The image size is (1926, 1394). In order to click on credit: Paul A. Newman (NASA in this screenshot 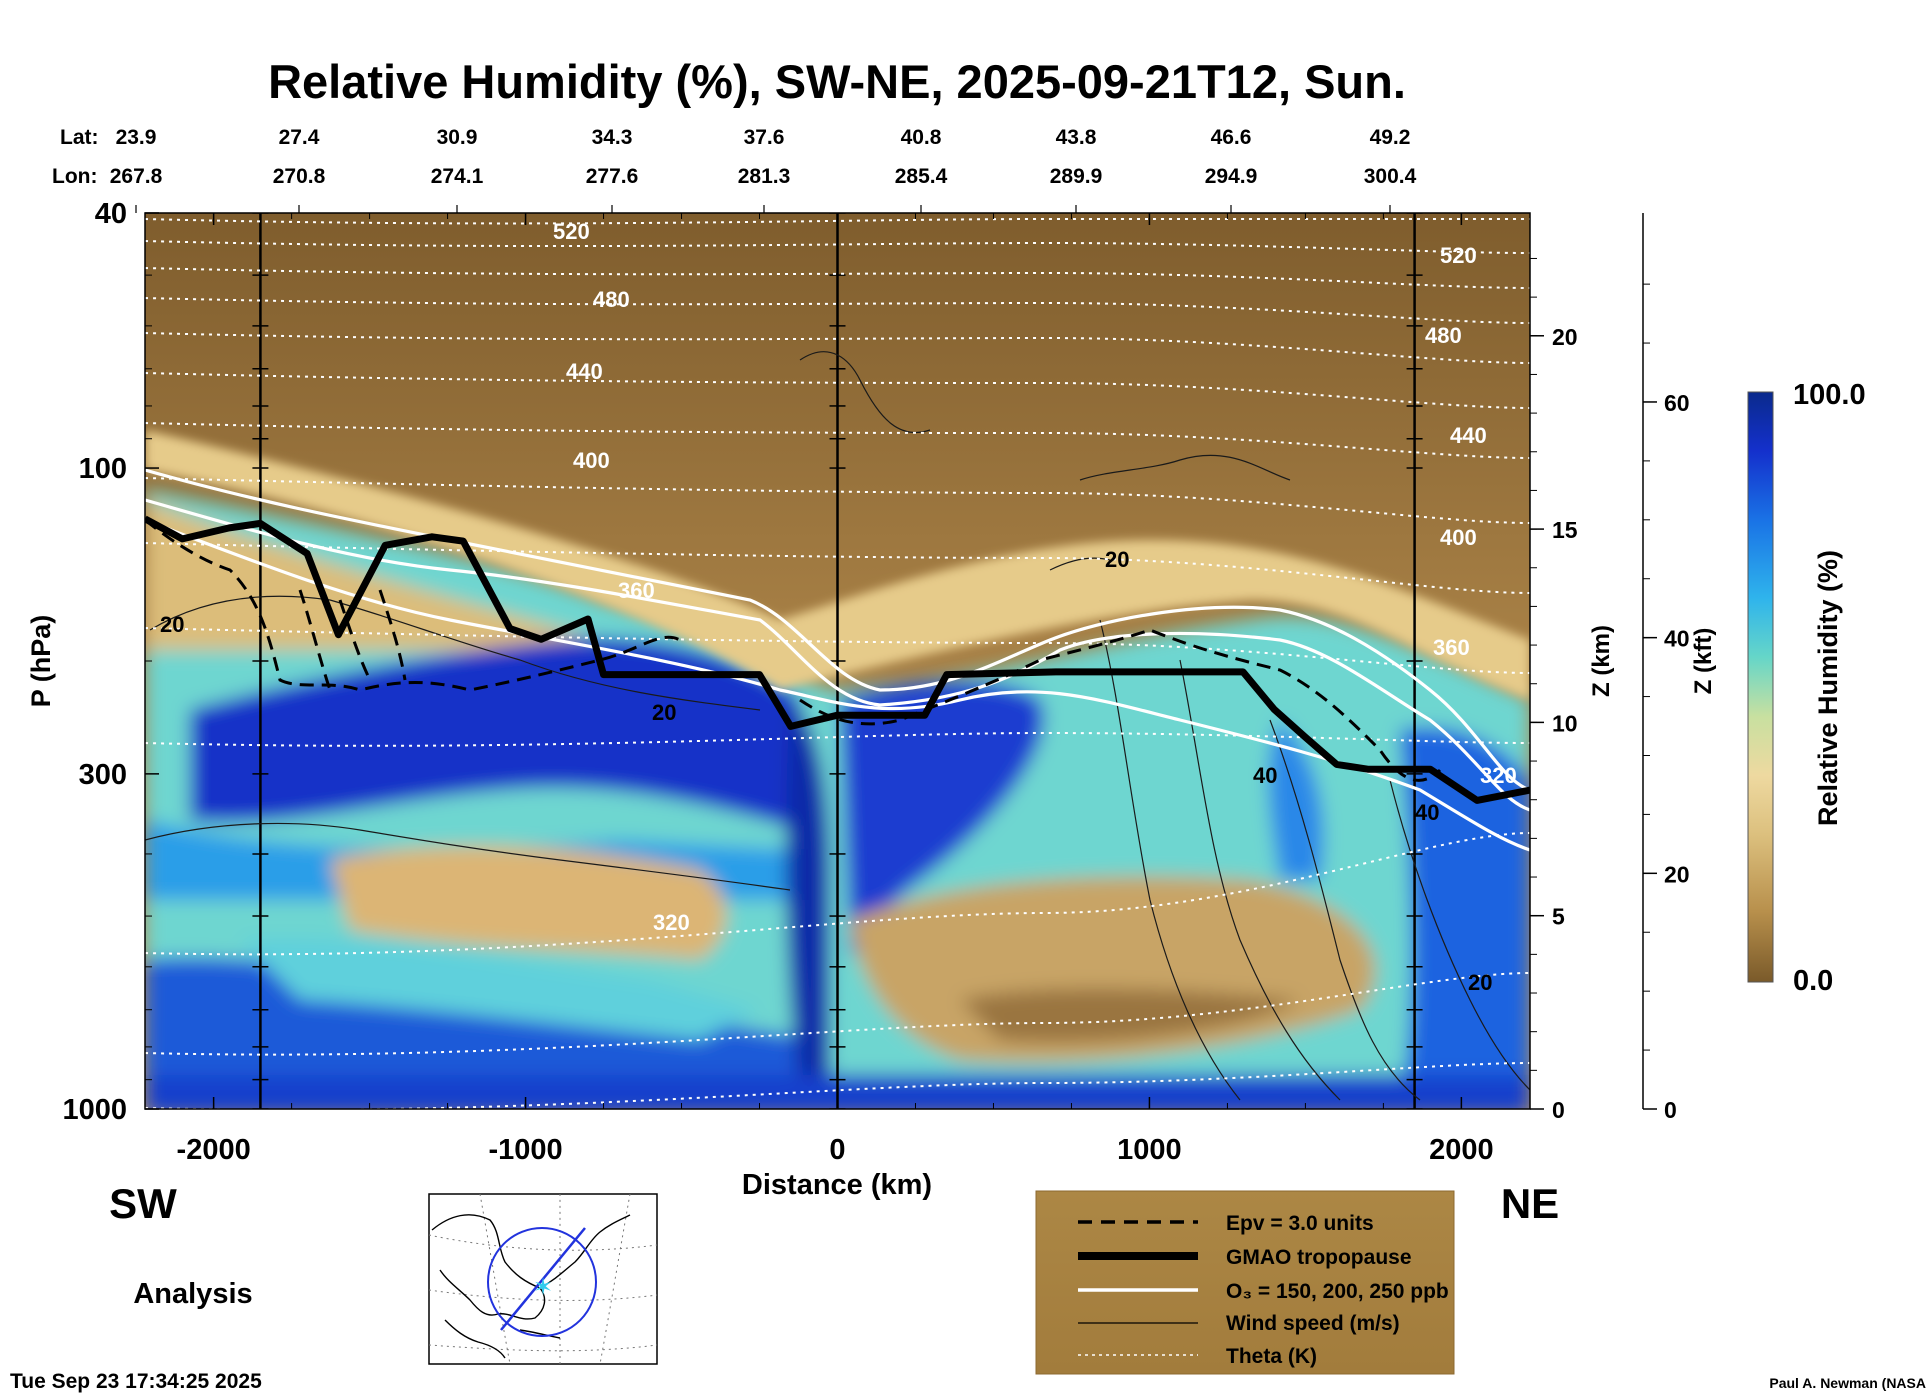, I will do `click(1847, 1383)`.